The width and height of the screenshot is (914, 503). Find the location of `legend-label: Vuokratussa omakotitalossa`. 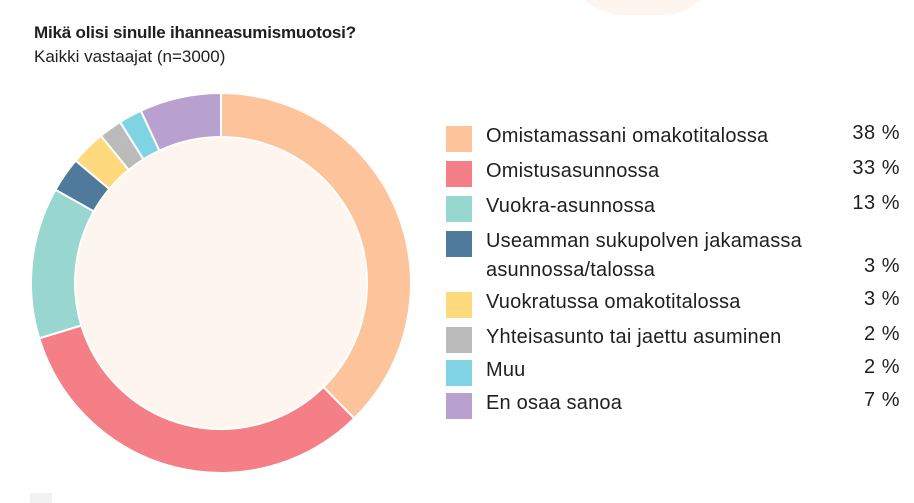

legend-label: Vuokratussa omakotitalossa is located at coordinates (613, 302).